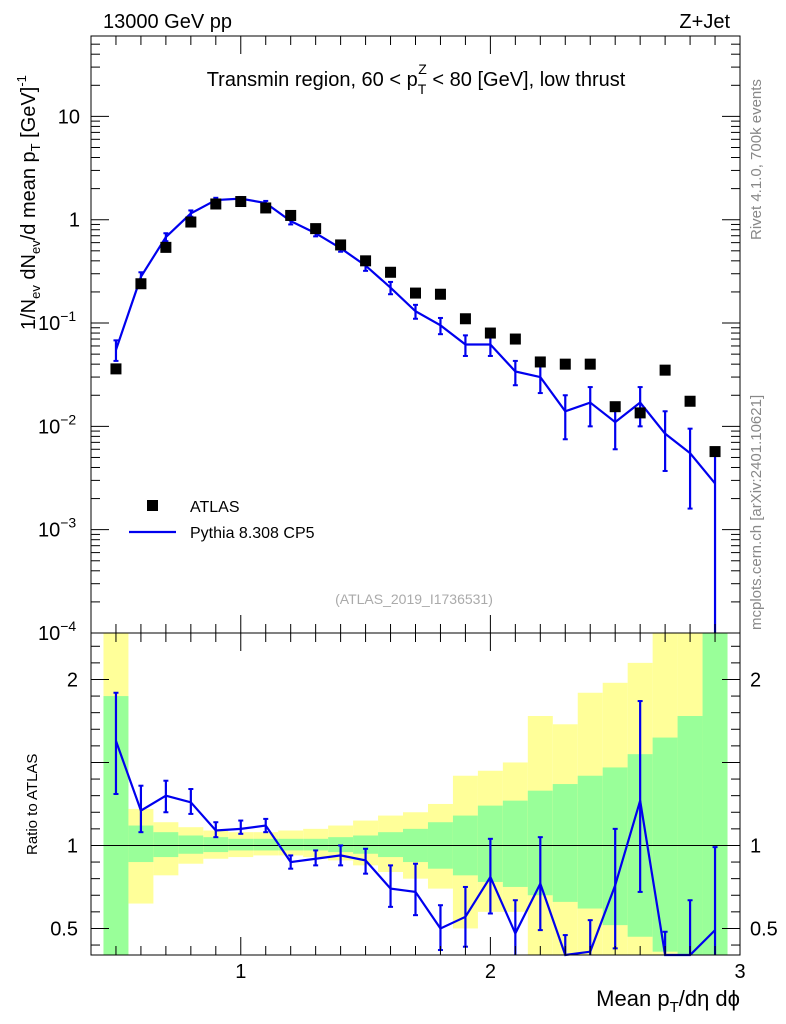  What do you see at coordinates (72, 680) in the screenshot?
I see `ratio-y-tick-label-left: 2` at bounding box center [72, 680].